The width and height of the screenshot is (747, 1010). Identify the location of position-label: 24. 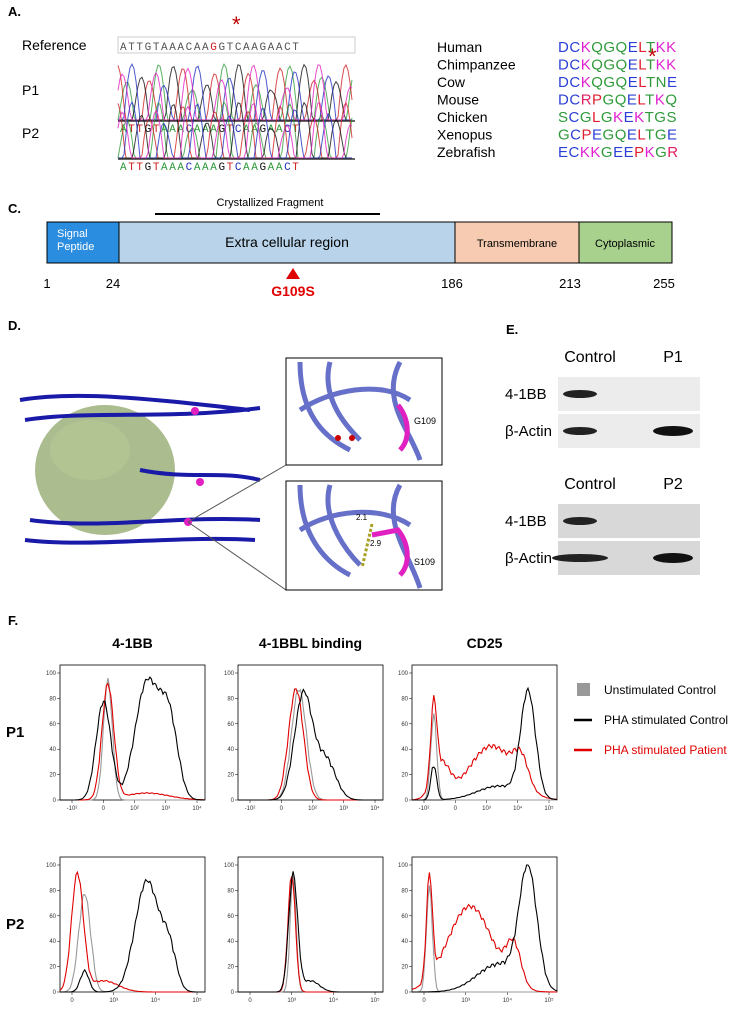
(113, 283).